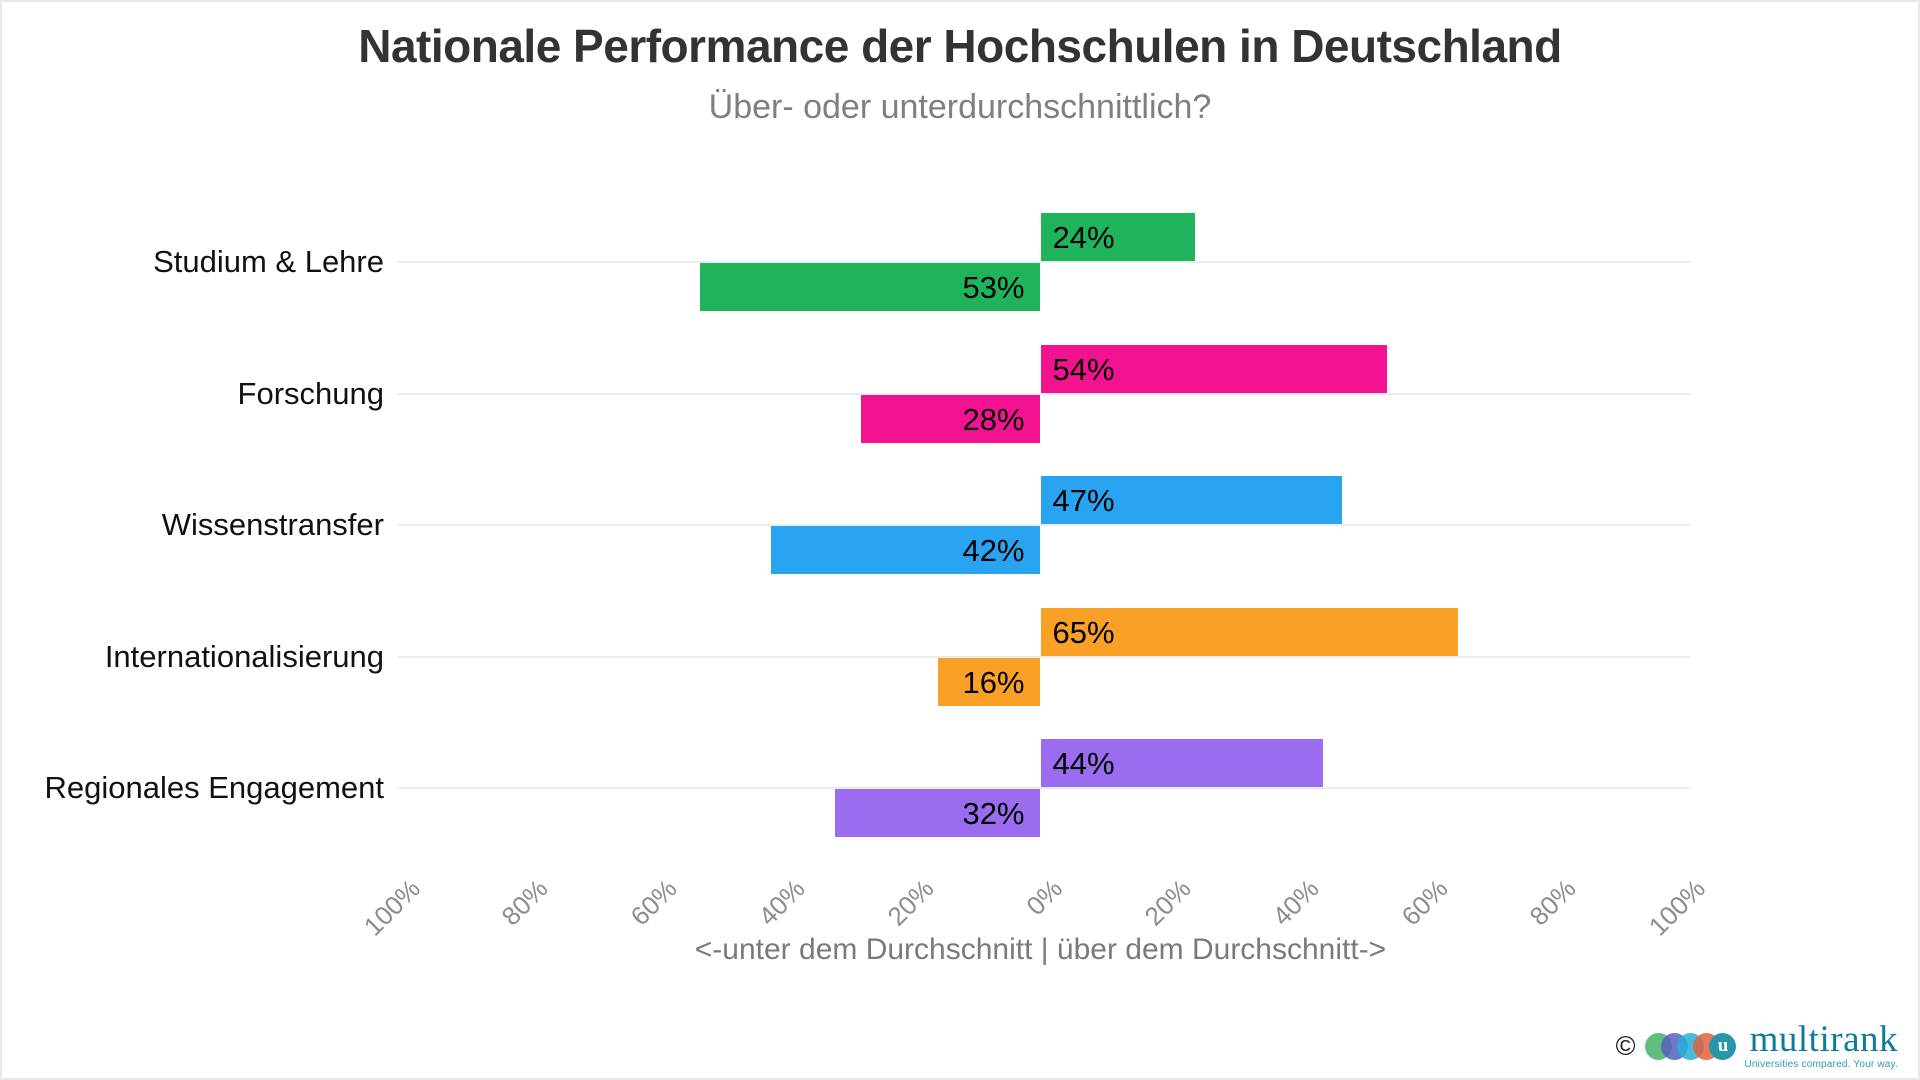  What do you see at coordinates (1823, 1039) in the screenshot?
I see `multirank-brand-name: multirank` at bounding box center [1823, 1039].